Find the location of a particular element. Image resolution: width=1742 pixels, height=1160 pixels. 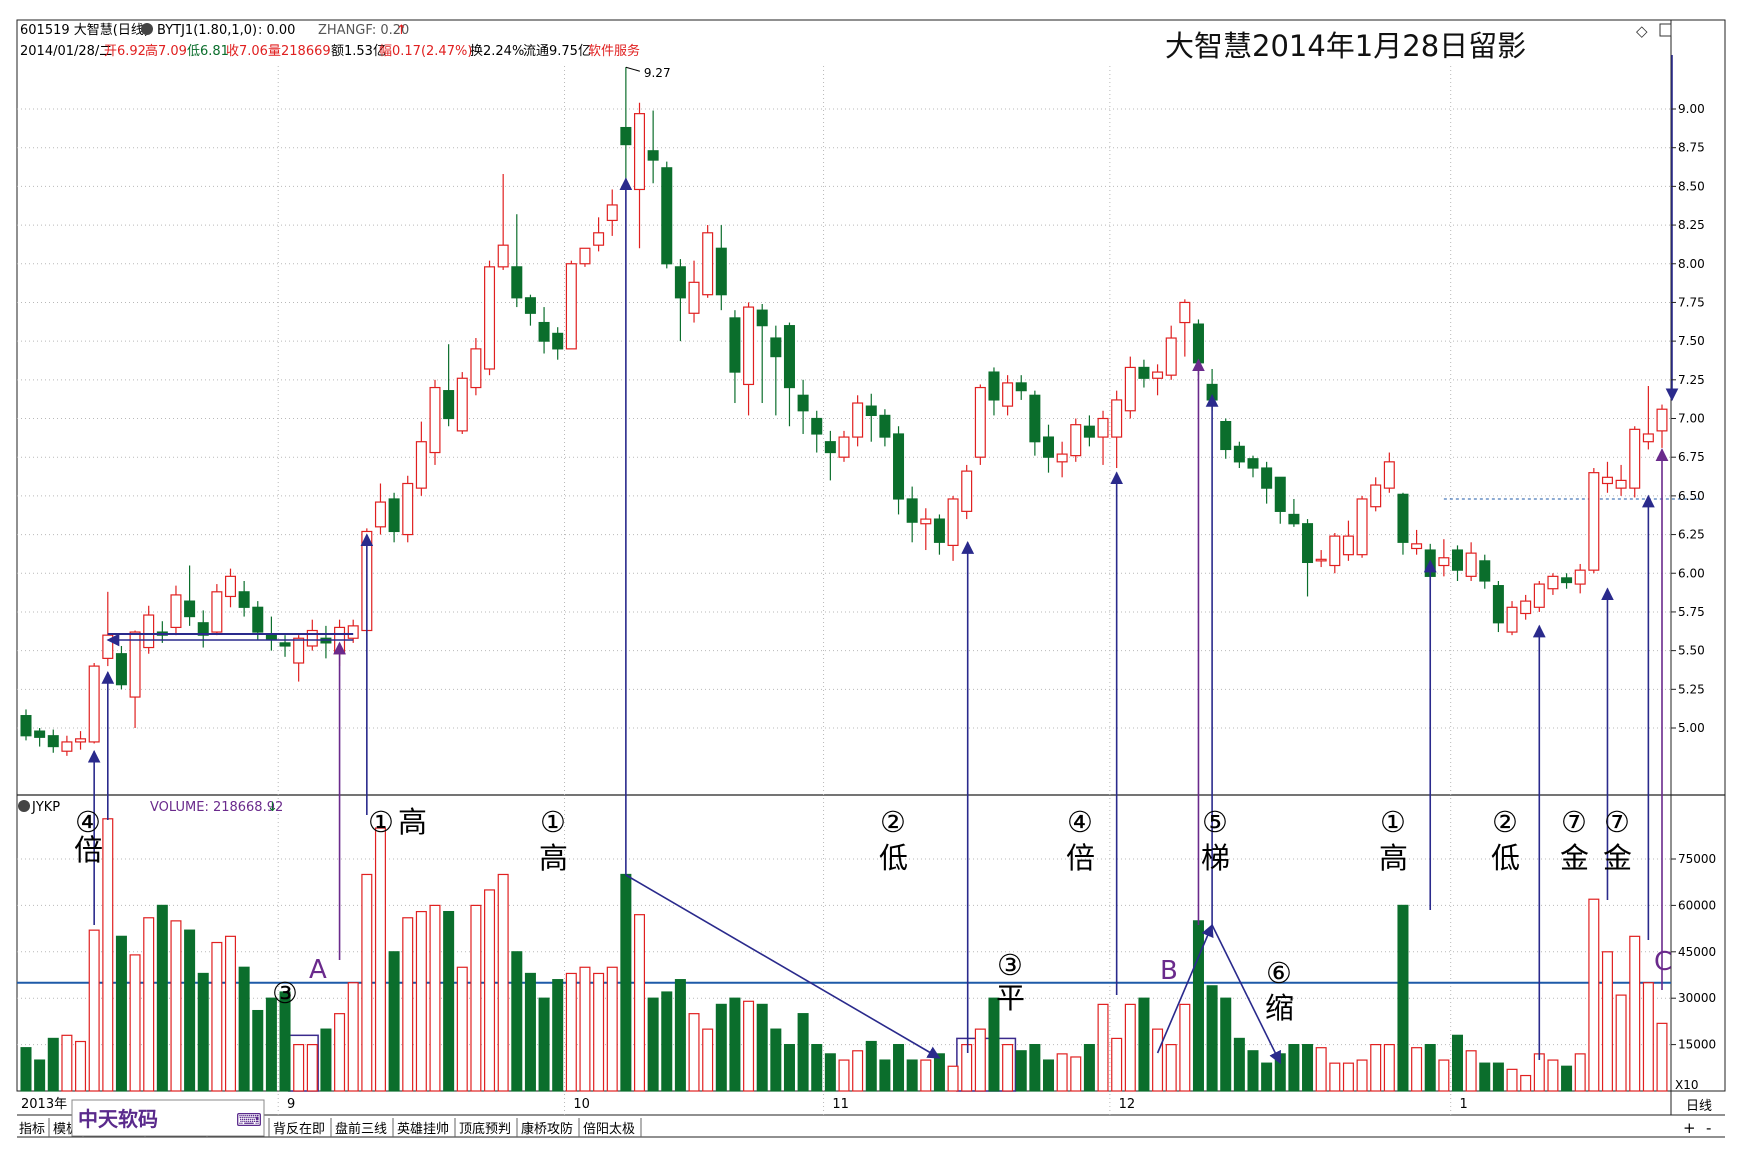

settings-icon is located at coordinates (147, 29).